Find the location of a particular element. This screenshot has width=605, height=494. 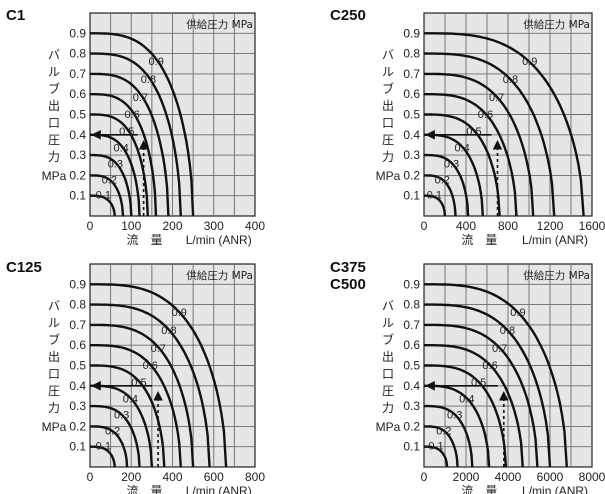

x-tick-label: 1600 is located at coordinates (592, 226).